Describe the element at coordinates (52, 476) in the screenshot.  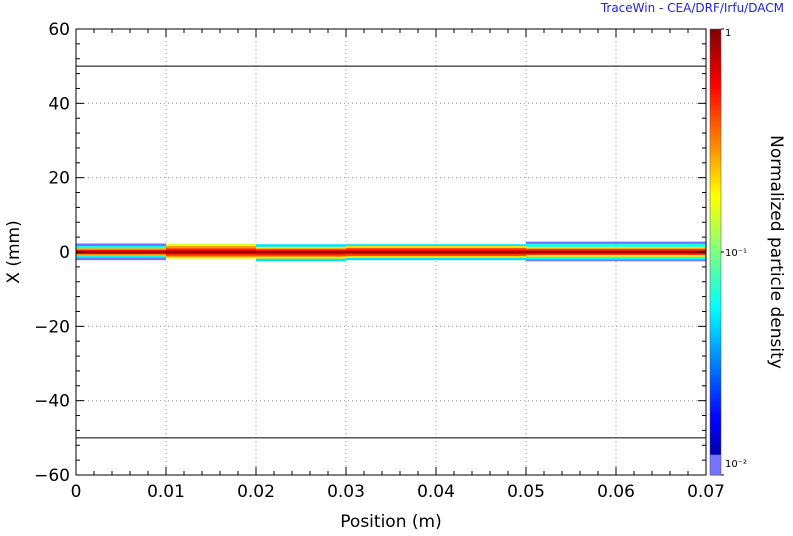
I see `y-tick-label: −60` at that location.